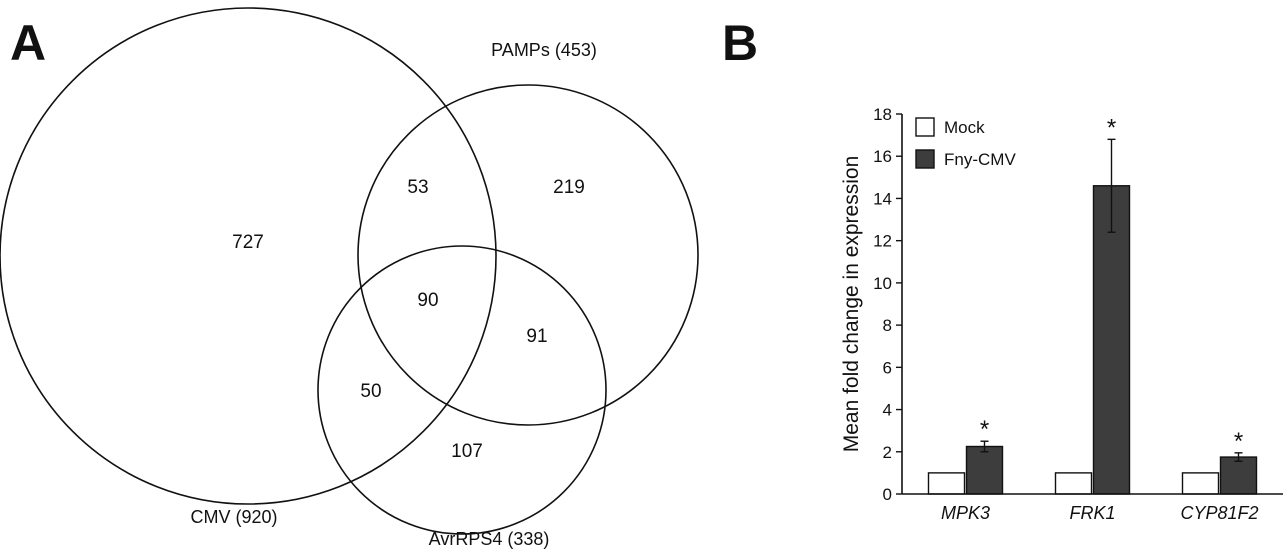  I want to click on venn-circle-avrrps4, so click(462, 390).